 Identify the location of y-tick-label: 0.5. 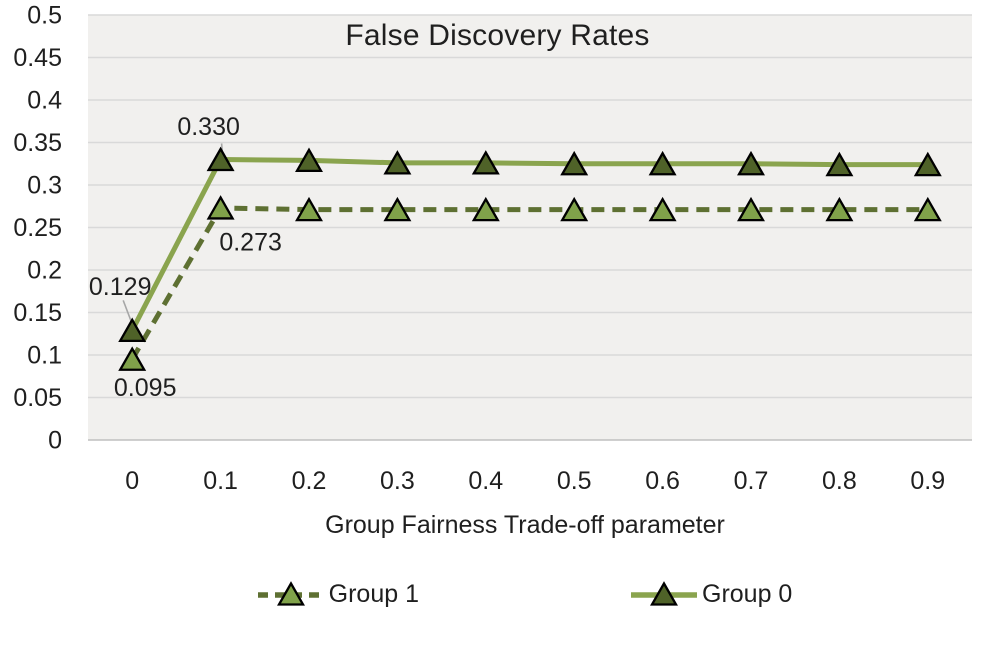
(44, 16).